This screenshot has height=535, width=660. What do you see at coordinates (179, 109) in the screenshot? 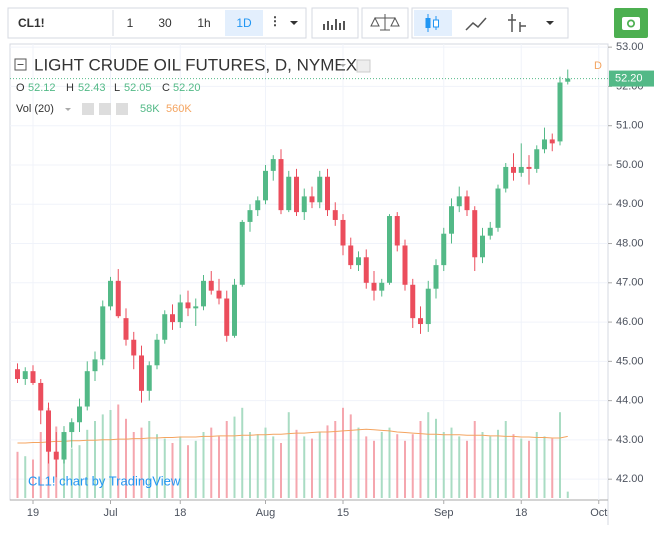
I see `volume-ma-value: 560K` at bounding box center [179, 109].